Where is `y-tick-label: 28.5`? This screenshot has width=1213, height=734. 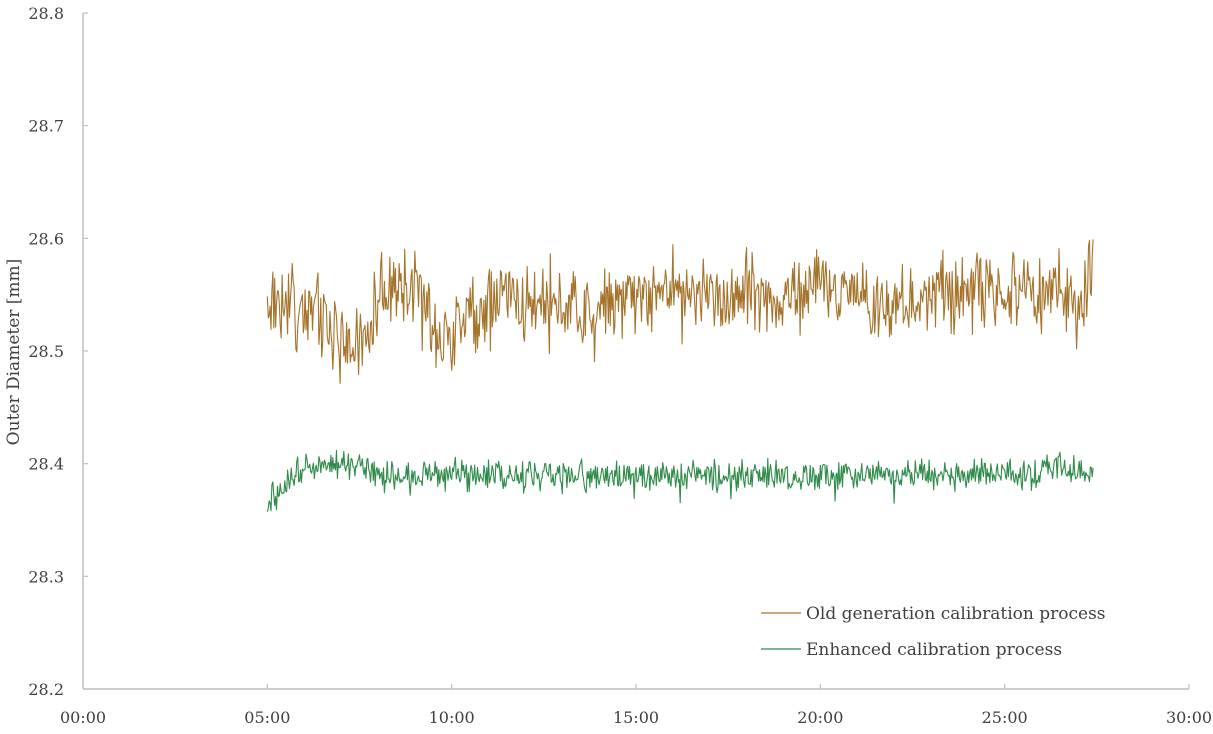 y-tick-label: 28.5 is located at coordinates (46, 351).